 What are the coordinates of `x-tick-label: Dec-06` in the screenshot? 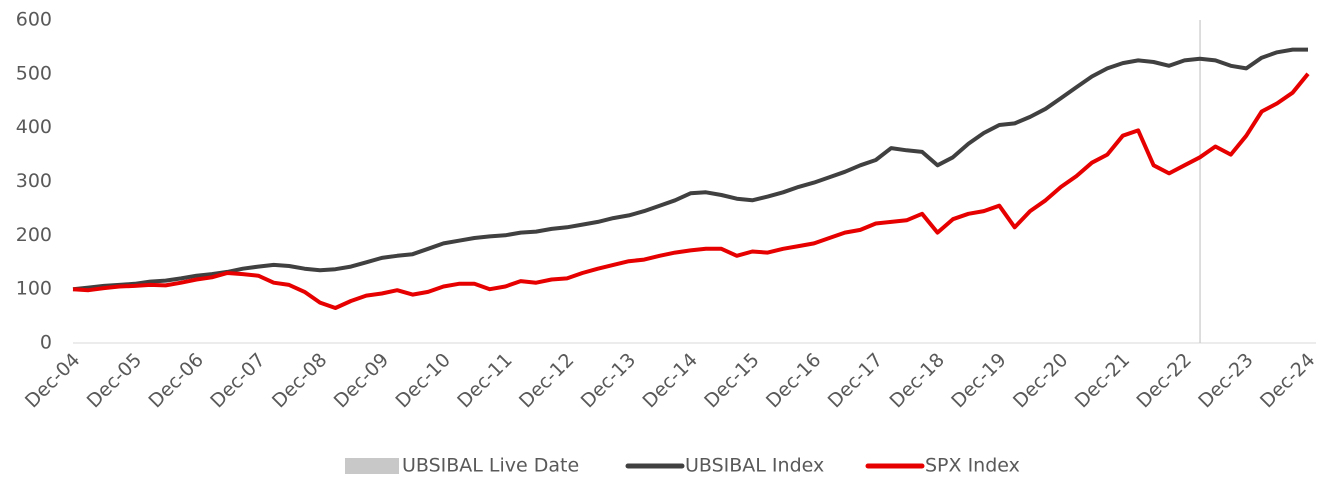 It's located at (176, 381).